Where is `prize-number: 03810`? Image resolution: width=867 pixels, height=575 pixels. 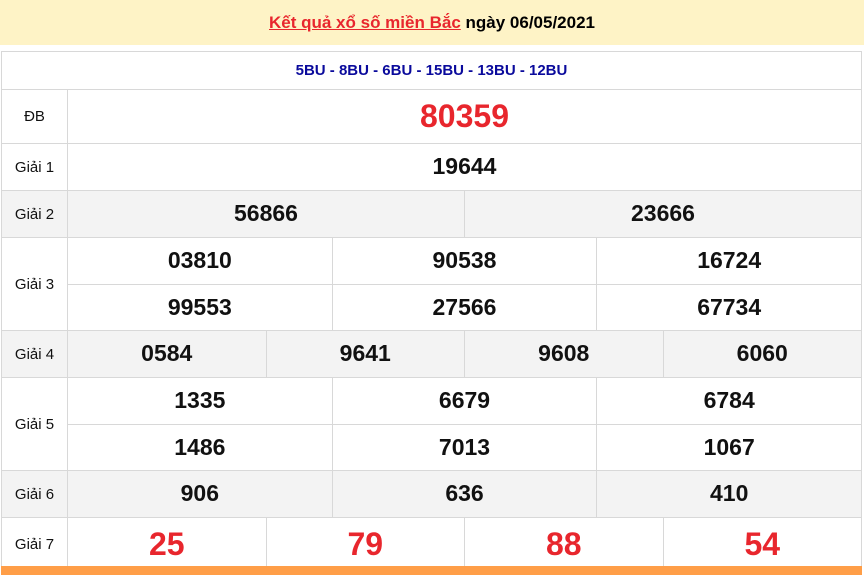
prize-number: 03810 is located at coordinates (199, 260).